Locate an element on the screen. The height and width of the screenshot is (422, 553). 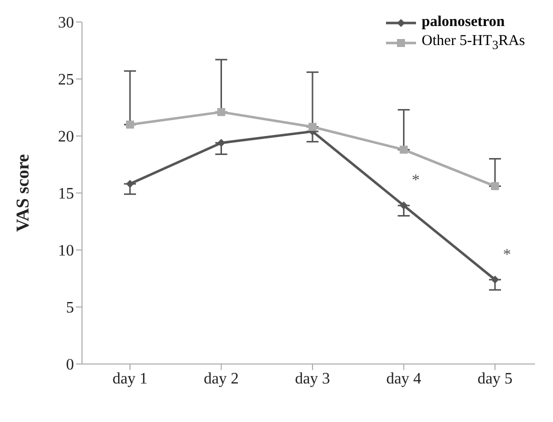
x-tick-label: day 1 is located at coordinates (130, 379).